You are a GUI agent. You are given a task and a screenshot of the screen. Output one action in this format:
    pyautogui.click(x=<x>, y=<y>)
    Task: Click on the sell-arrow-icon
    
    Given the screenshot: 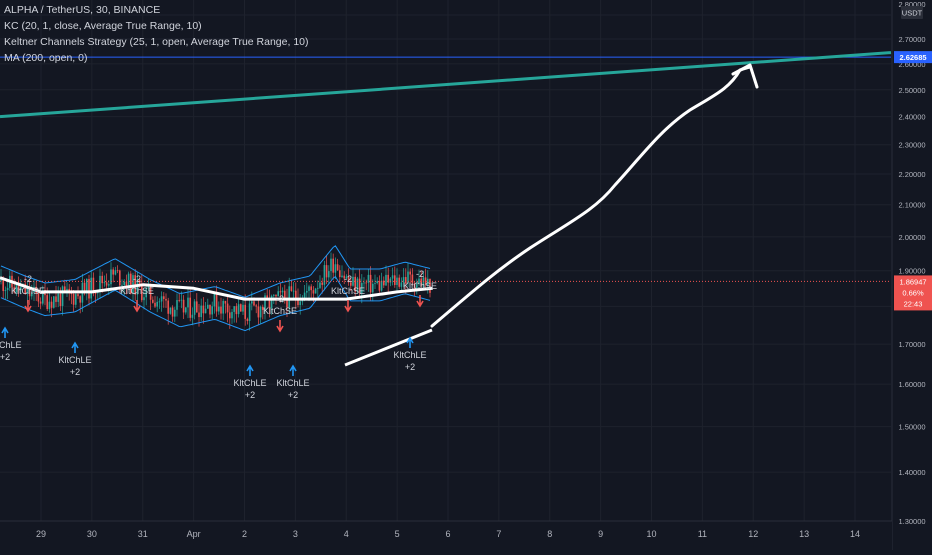 What is the action you would take?
    pyautogui.click(x=420, y=301)
    